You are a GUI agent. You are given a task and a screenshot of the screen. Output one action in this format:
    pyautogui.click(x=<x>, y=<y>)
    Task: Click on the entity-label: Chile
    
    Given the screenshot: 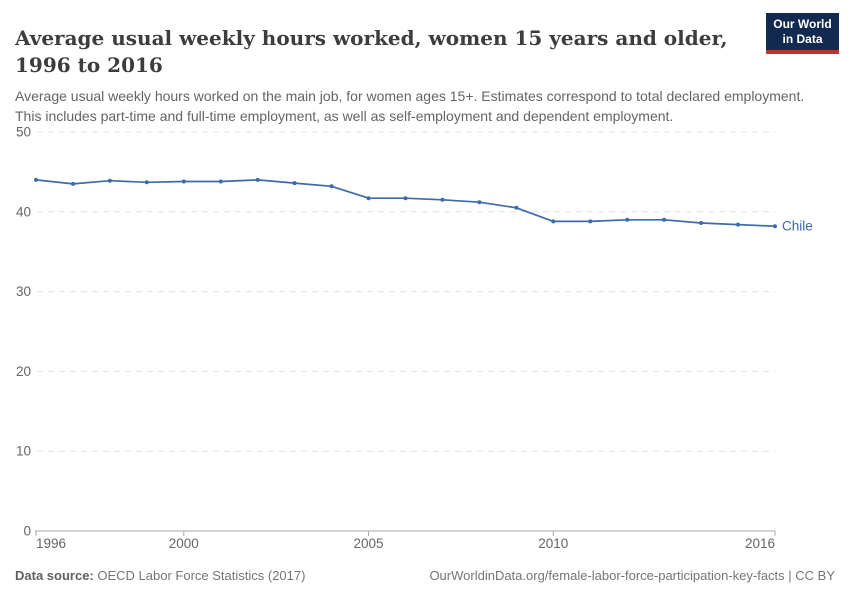 What is the action you would take?
    pyautogui.click(x=797, y=226)
    